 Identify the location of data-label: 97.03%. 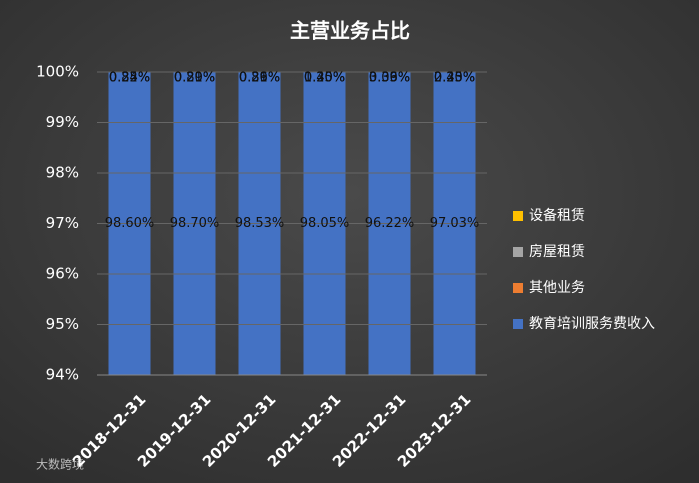
(455, 223).